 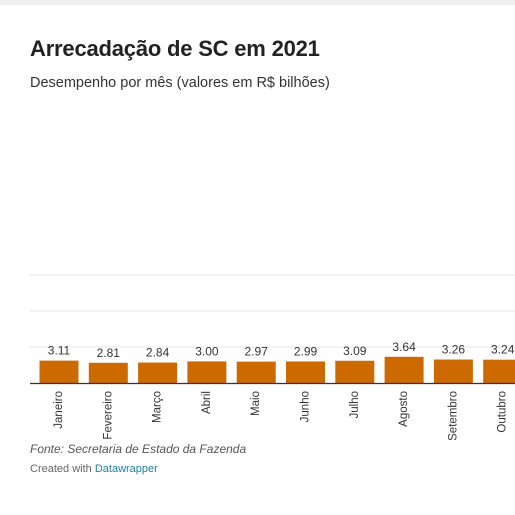 What do you see at coordinates (499, 371) in the screenshot?
I see `bar-outubro` at bounding box center [499, 371].